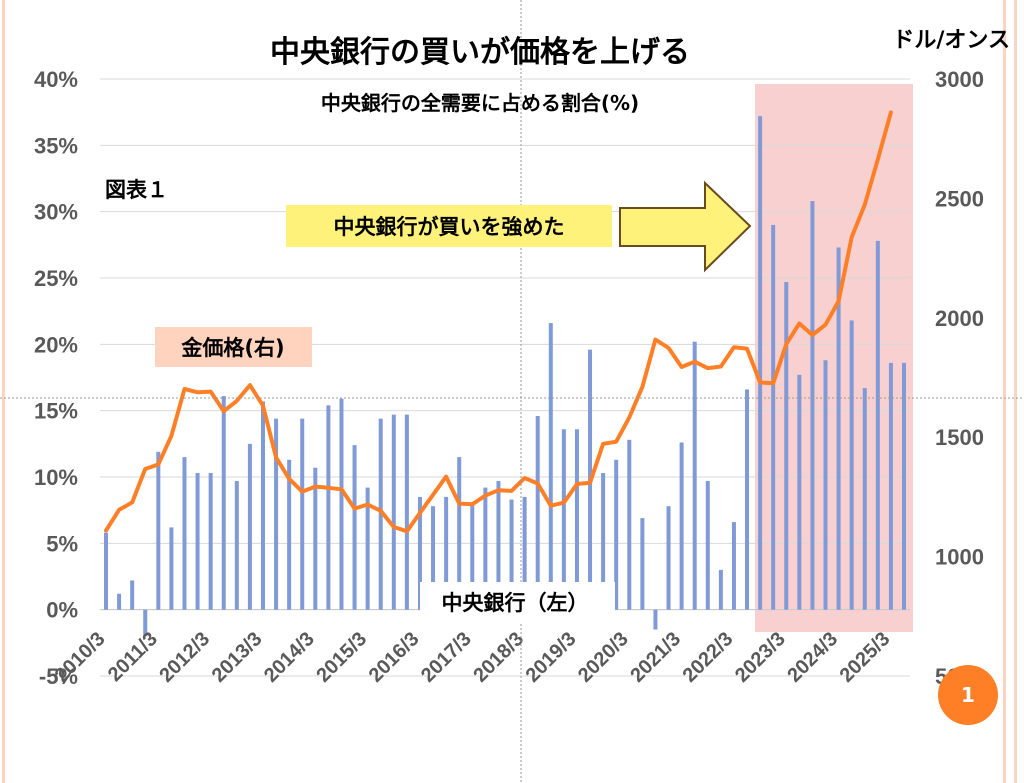 Image resolution: width=1024 pixels, height=783 pixels. I want to click on y-left-tick: 40%, so click(56, 79).